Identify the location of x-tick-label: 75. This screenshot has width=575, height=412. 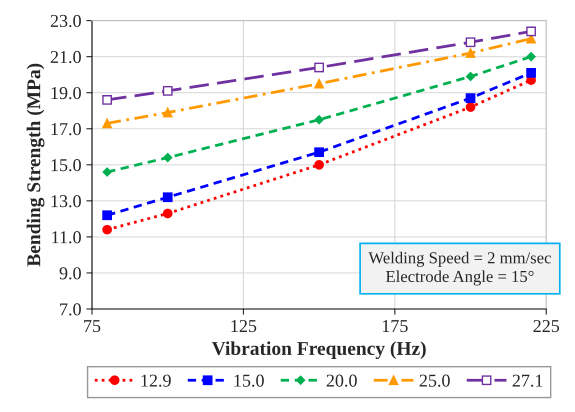
(92, 326).